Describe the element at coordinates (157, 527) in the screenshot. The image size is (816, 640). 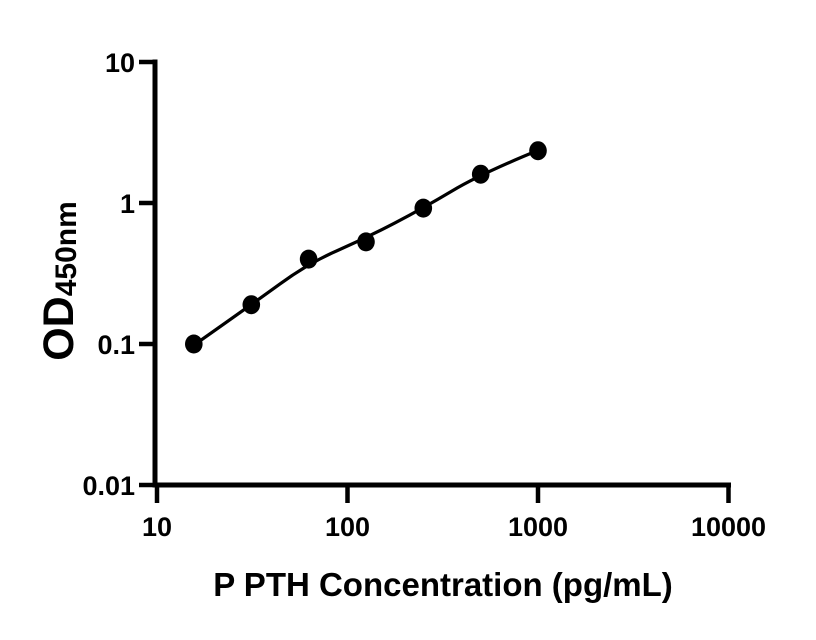
I see `x-tick-label: 10` at that location.